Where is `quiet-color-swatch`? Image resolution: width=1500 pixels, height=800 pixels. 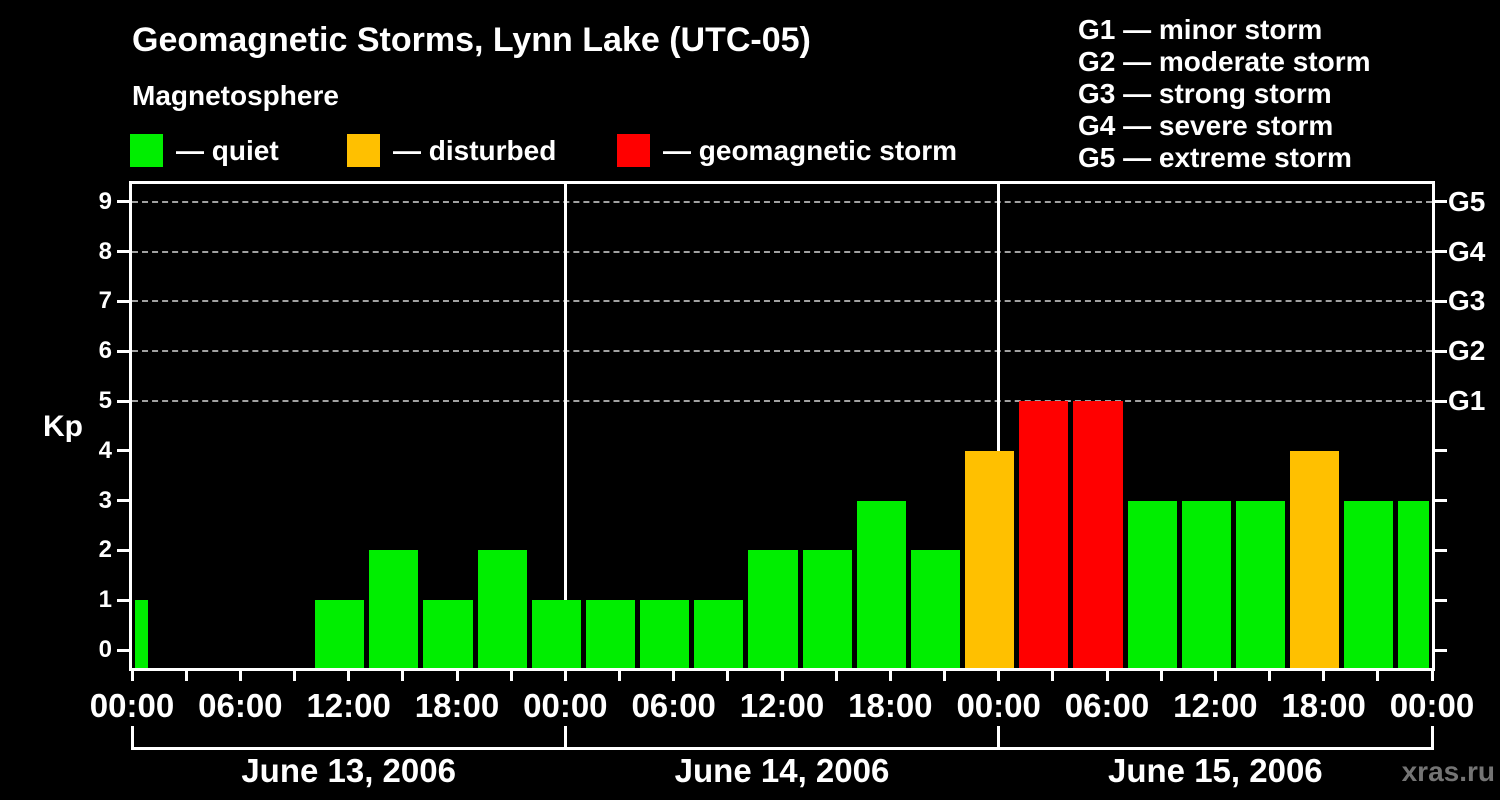
quiet-color-swatch is located at coordinates (146, 150).